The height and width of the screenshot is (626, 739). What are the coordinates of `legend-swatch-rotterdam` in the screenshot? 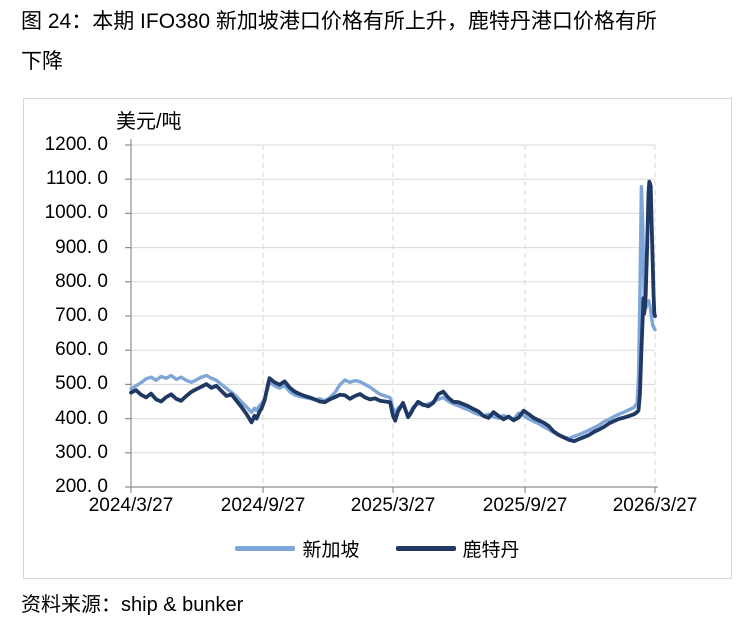 It's located at (425, 548).